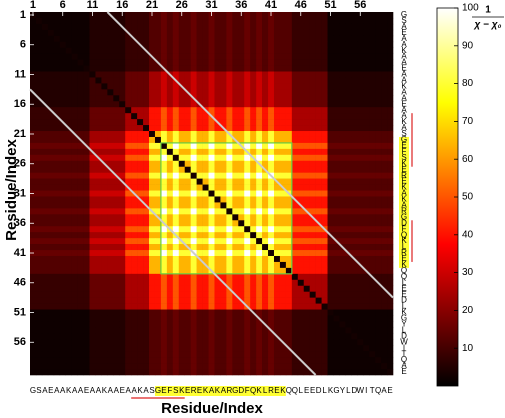 The image size is (505, 418). What do you see at coordinates (404, 187) in the screenshot?
I see `residue-letter: K` at bounding box center [404, 187].